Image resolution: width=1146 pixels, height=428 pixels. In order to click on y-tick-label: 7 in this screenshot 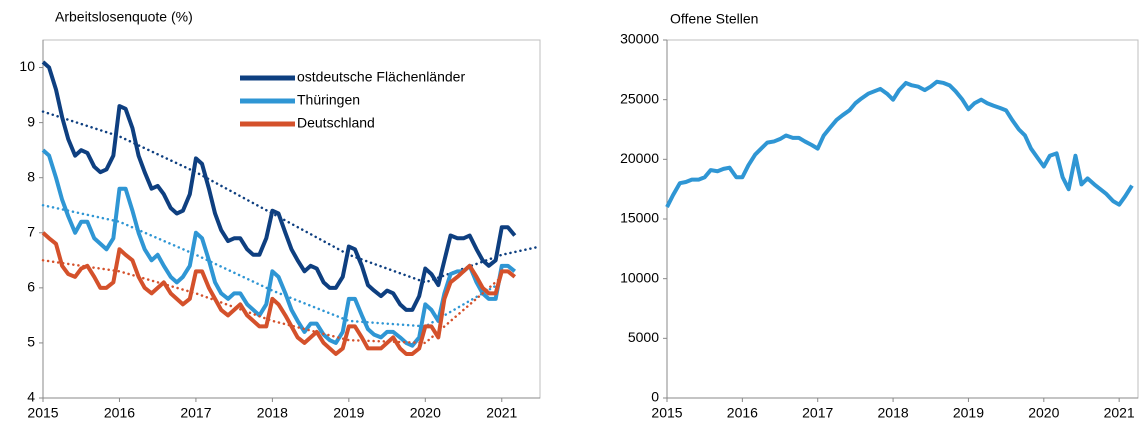, I will do `click(31, 231)`.